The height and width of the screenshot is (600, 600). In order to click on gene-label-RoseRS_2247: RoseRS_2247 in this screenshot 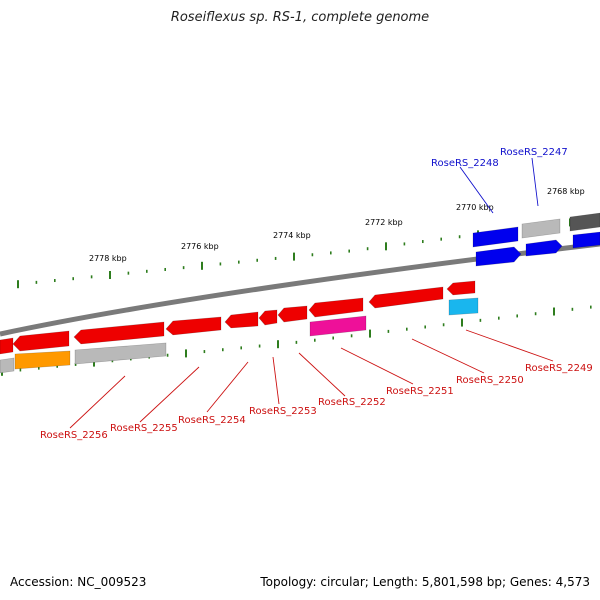, I will do `click(534, 152)`.